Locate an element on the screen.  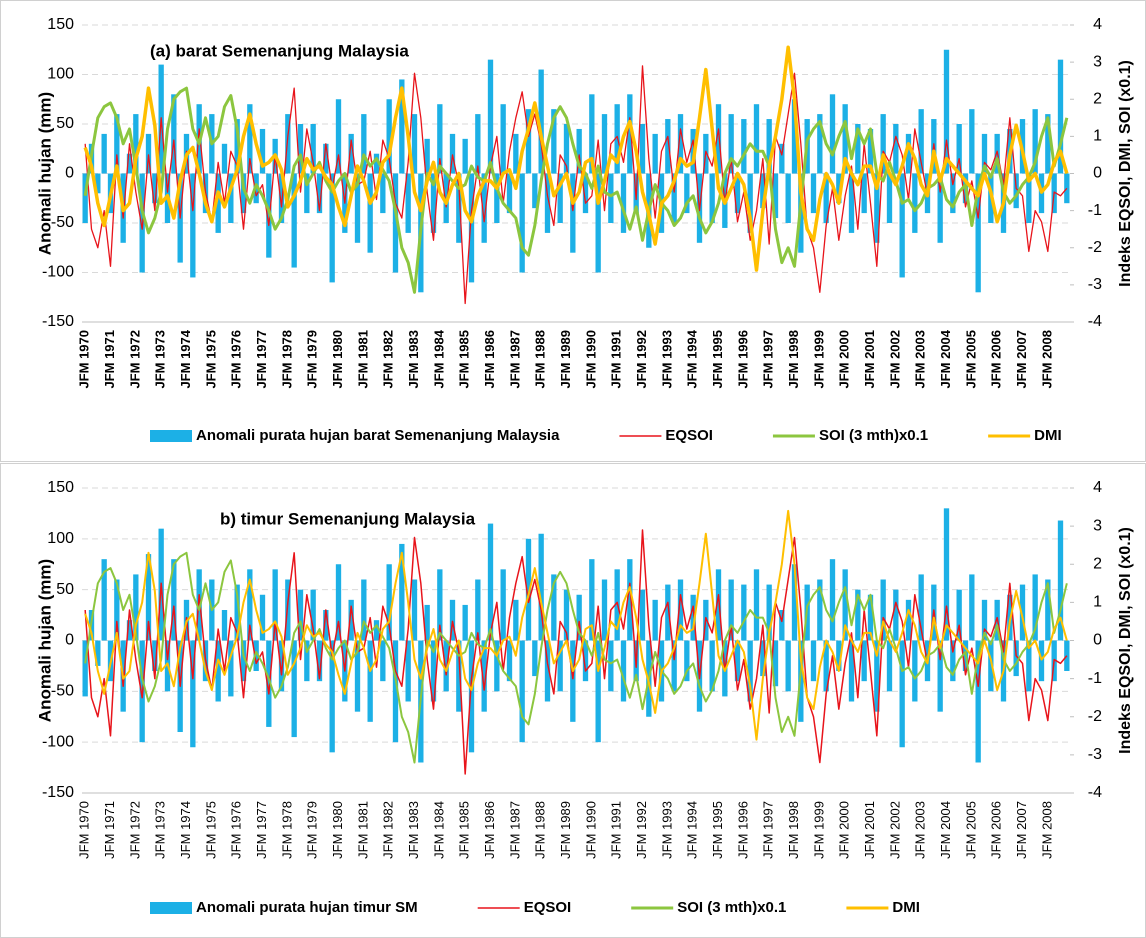
y-tick-label: 100 is located at coordinates (60, 538).